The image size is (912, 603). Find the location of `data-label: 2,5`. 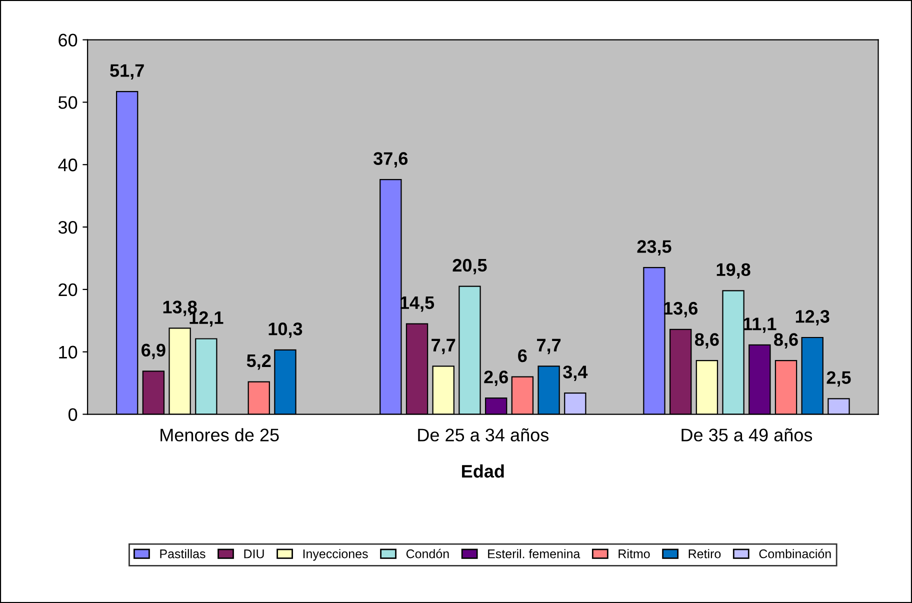

data-label: 2,5 is located at coordinates (838, 379).